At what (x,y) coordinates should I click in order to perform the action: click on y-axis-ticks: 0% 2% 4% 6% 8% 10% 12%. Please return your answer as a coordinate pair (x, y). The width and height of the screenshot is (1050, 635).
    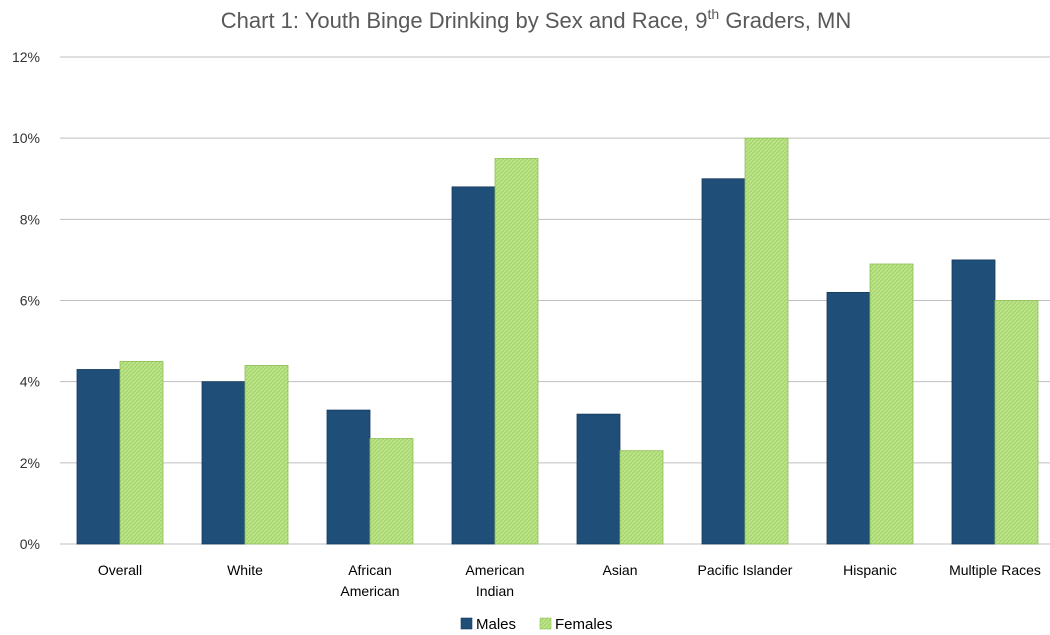
    Looking at the image, I should click on (26, 300).